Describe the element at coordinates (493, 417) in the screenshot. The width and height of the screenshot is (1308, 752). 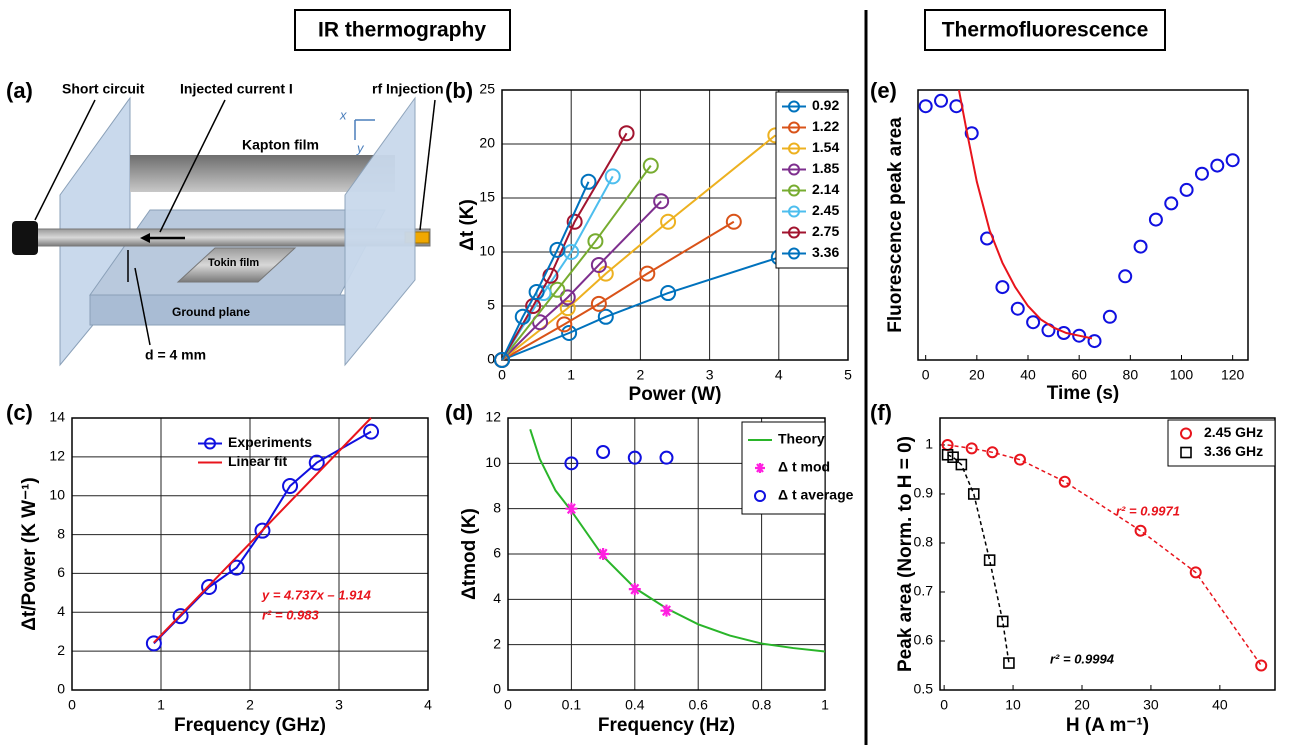
I see `y-tick-label: 12` at that location.